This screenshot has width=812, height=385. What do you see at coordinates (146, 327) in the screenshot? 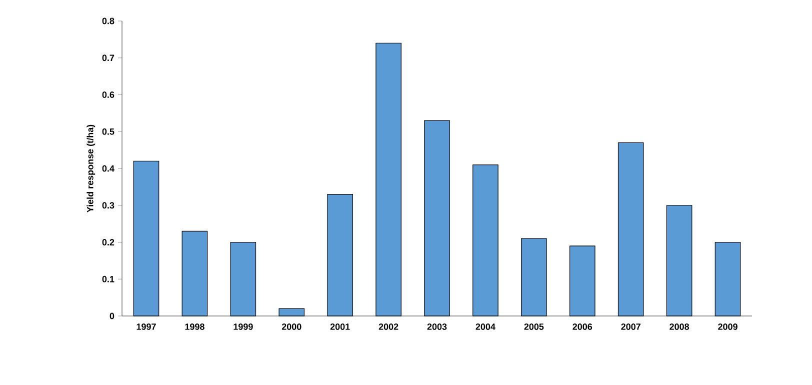
I see `x-tick-label: 1997` at bounding box center [146, 327].